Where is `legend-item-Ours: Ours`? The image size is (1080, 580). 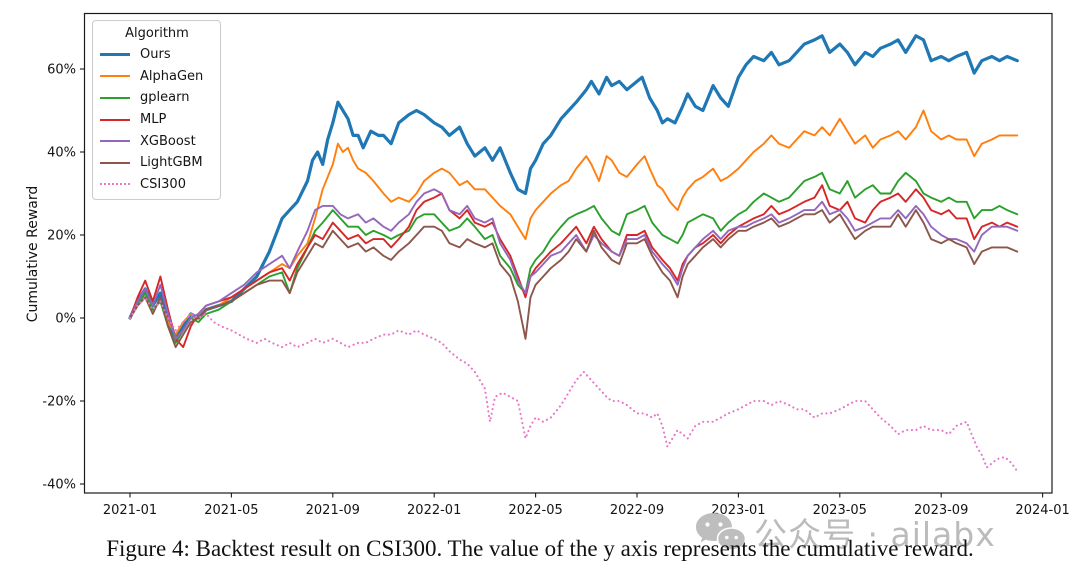
legend-item-Ours: Ours is located at coordinates (157, 55).